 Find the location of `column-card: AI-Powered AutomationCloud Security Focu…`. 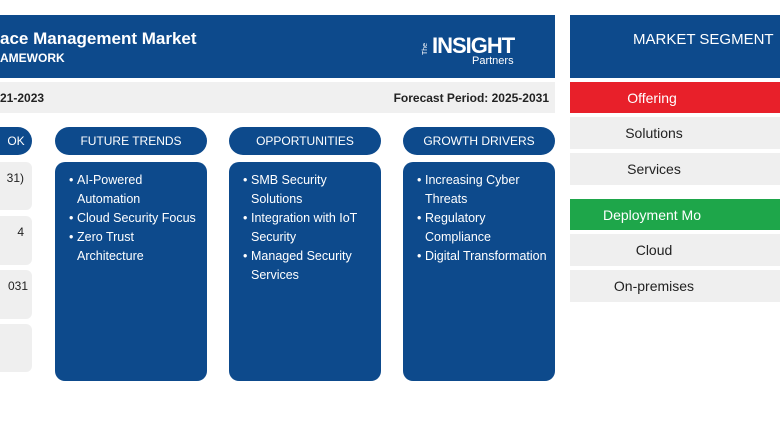

column-card: AI-Powered AutomationCloud Security Focu… is located at coordinates (131, 271).